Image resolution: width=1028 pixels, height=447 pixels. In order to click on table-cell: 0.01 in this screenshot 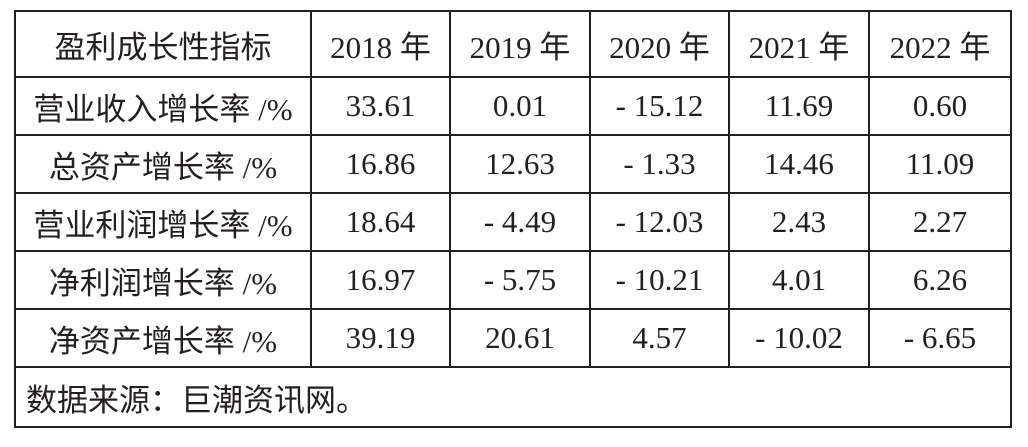, I will do `click(520, 106)`.